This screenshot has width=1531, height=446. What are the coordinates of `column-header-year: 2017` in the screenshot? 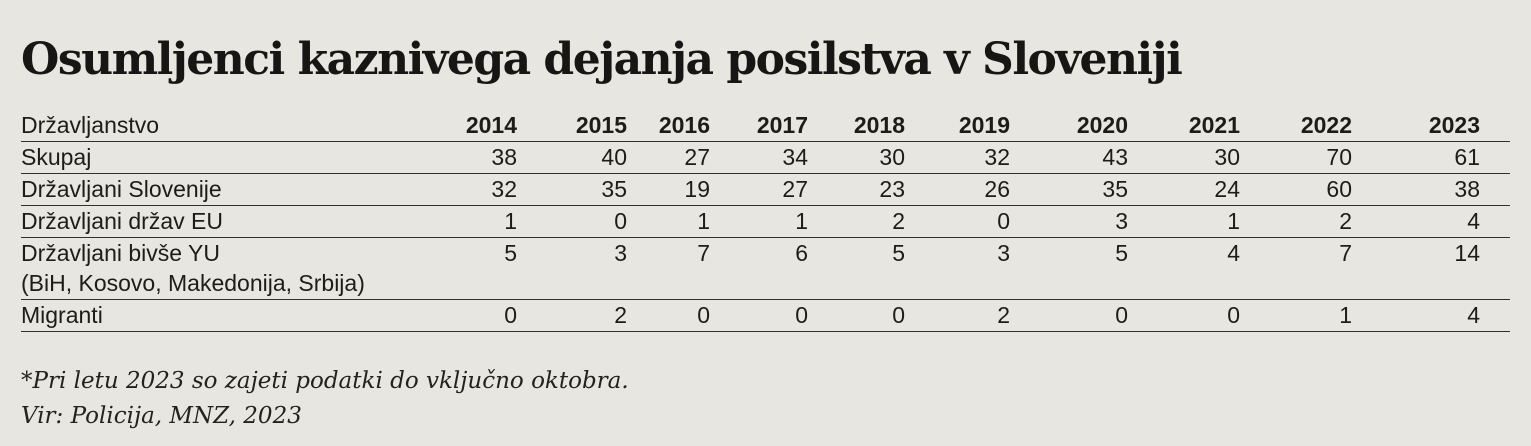 It's located at (768, 126).